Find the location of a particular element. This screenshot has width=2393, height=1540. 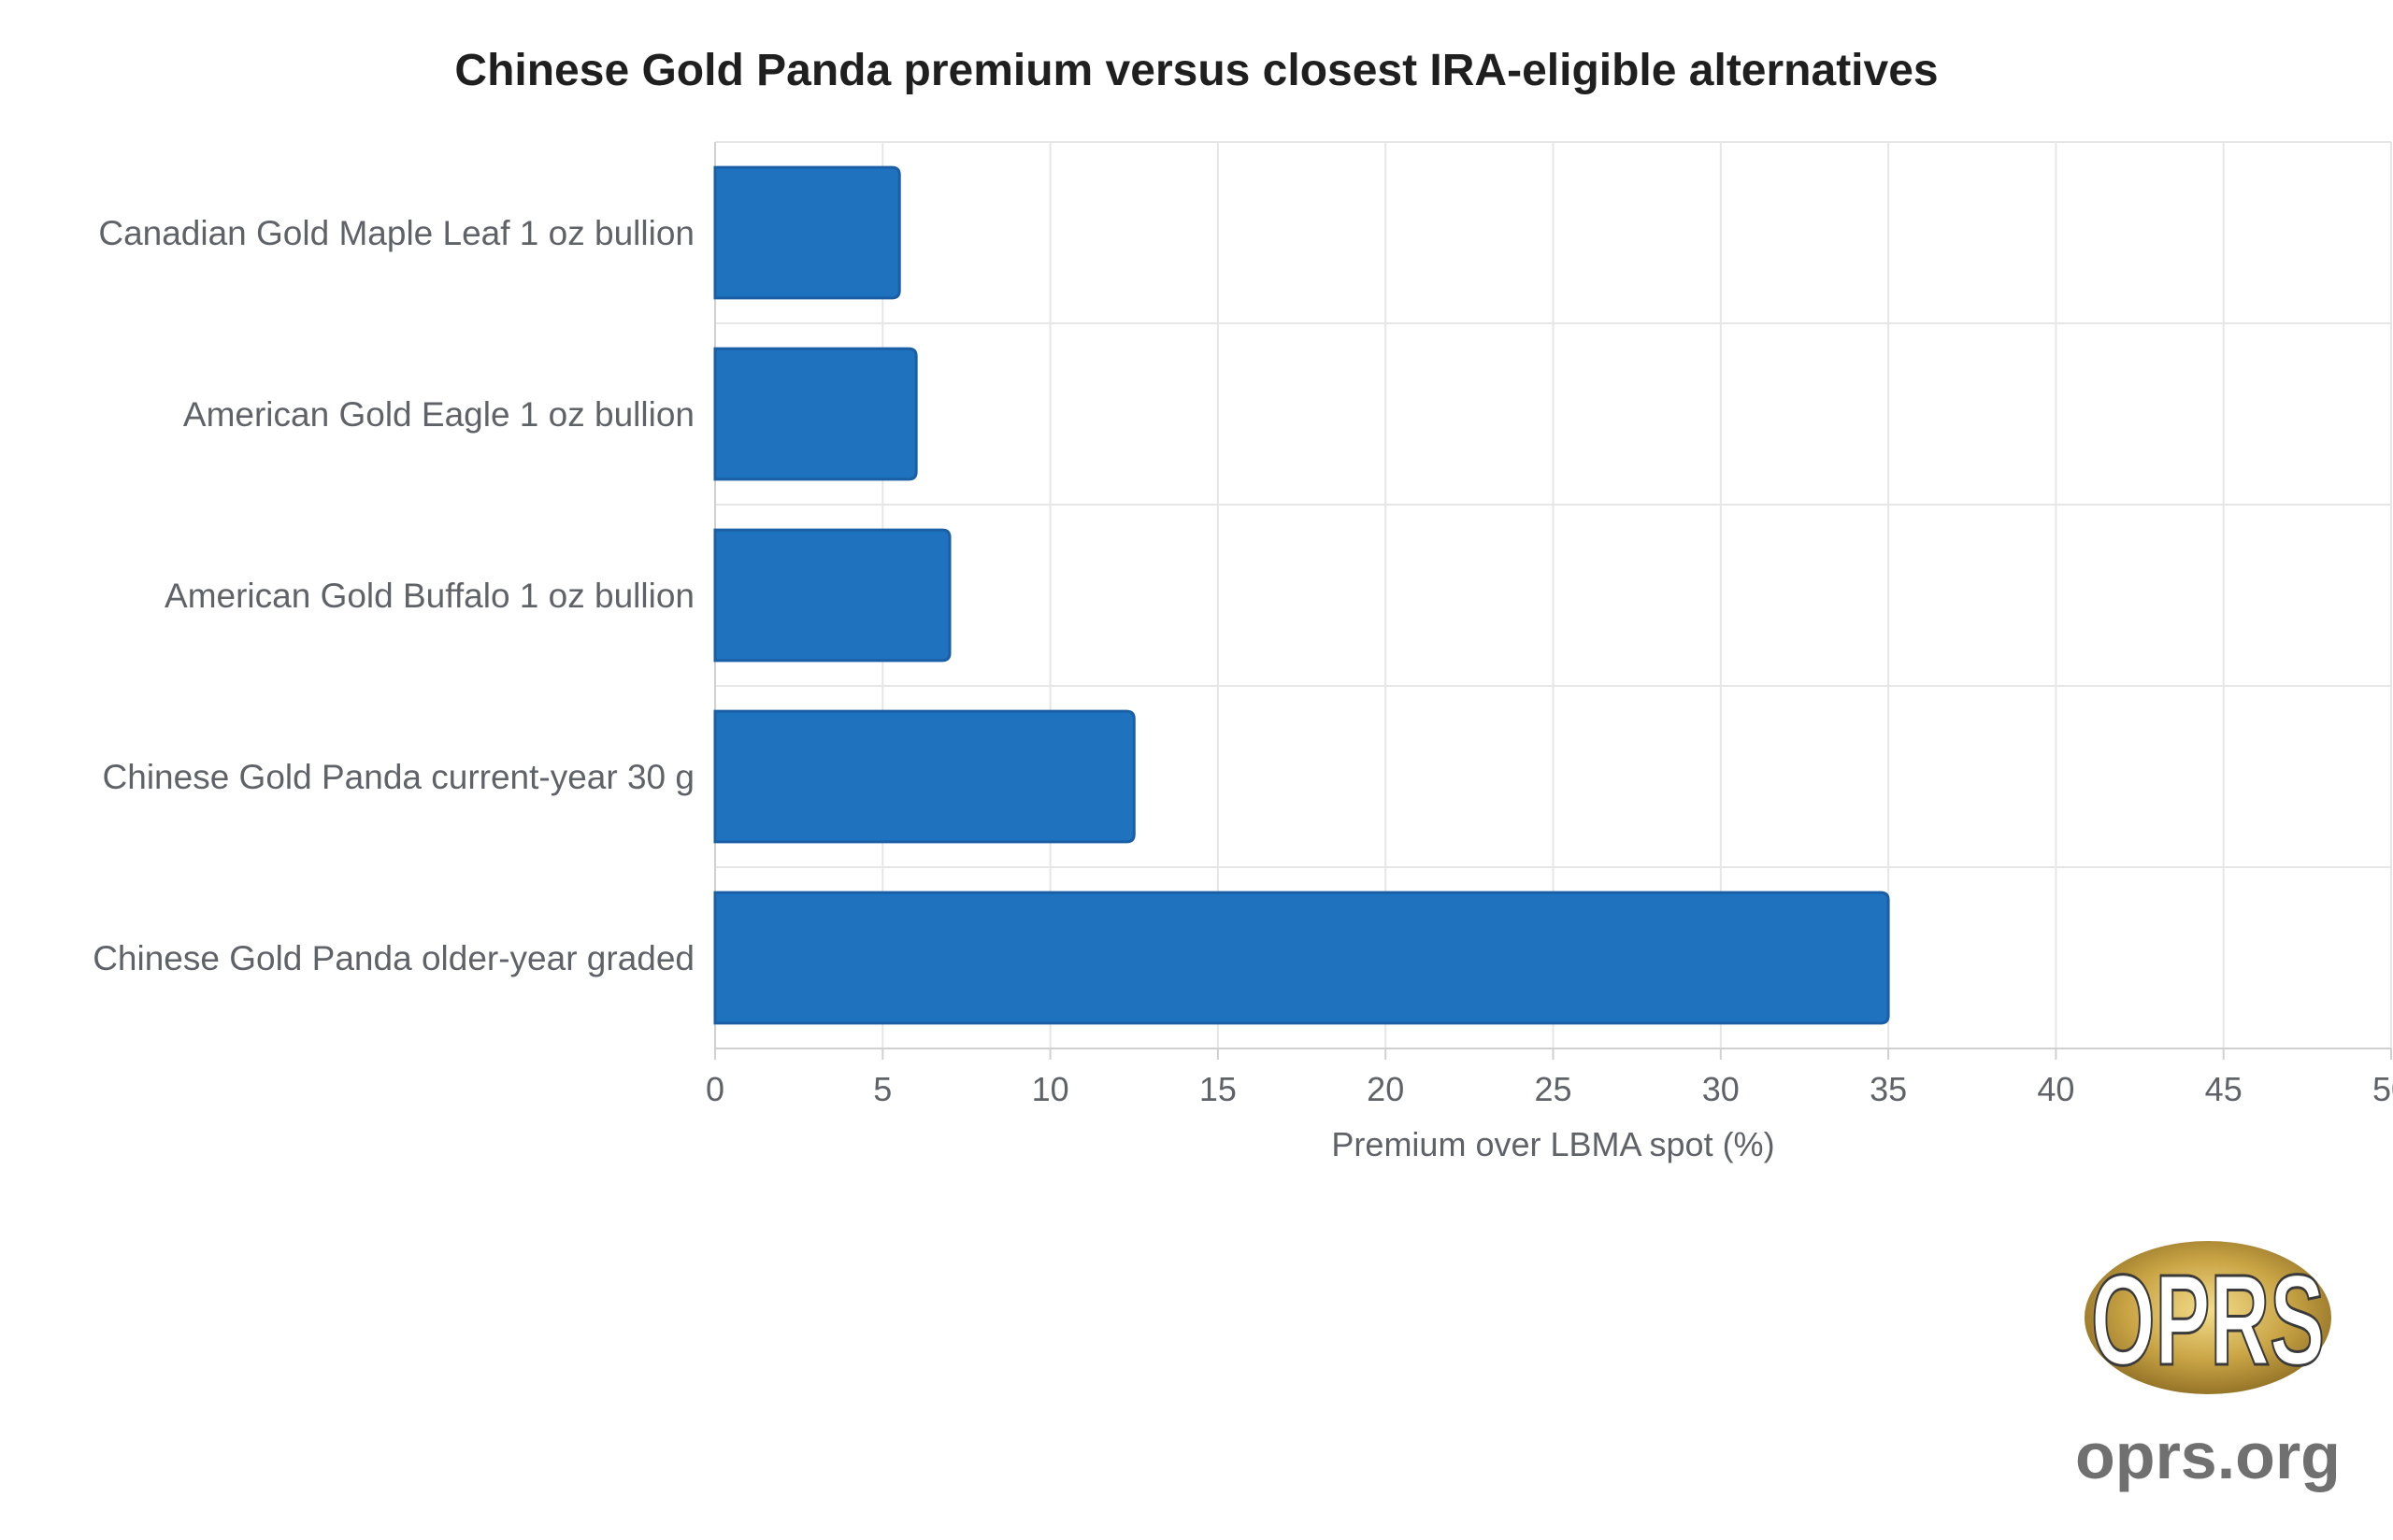

x-tick-label: 45 is located at coordinates (2224, 1089).